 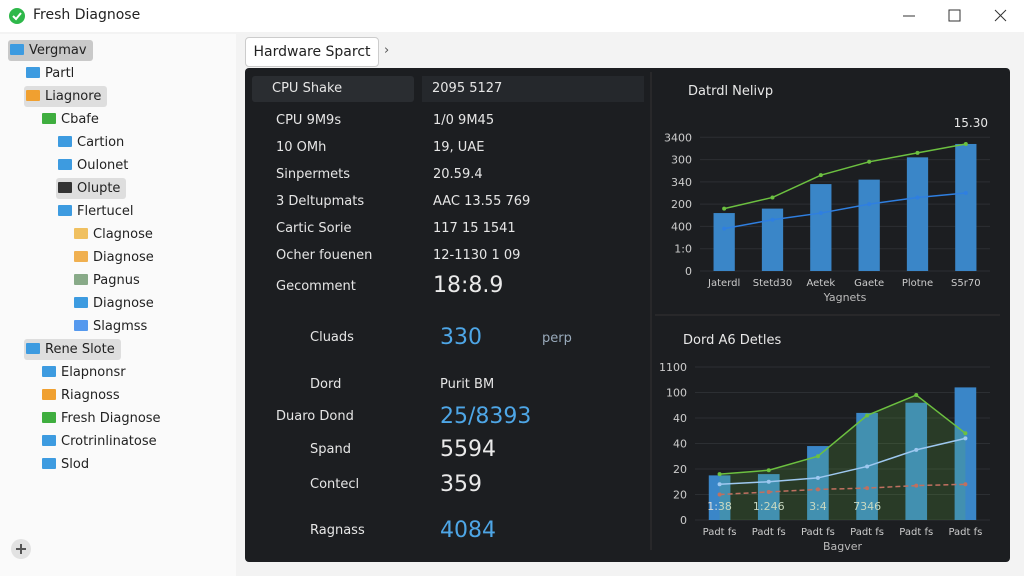 I want to click on tree-item: Cartion, so click(x=93, y=142).